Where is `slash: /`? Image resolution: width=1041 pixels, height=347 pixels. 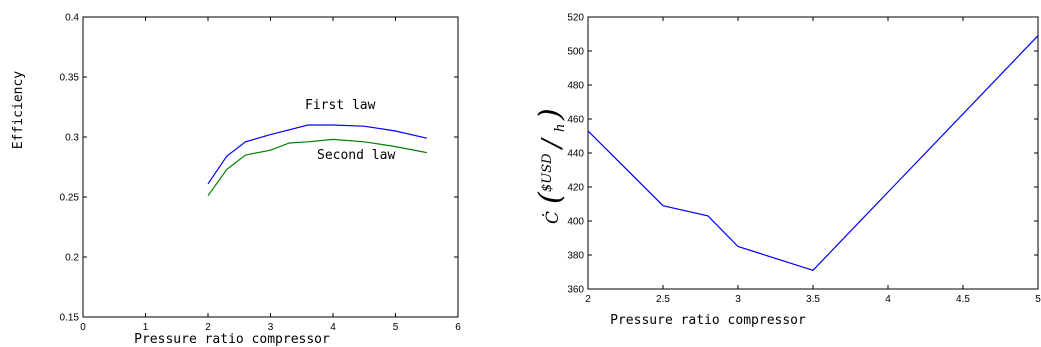 slash: / is located at coordinates (552, 144).